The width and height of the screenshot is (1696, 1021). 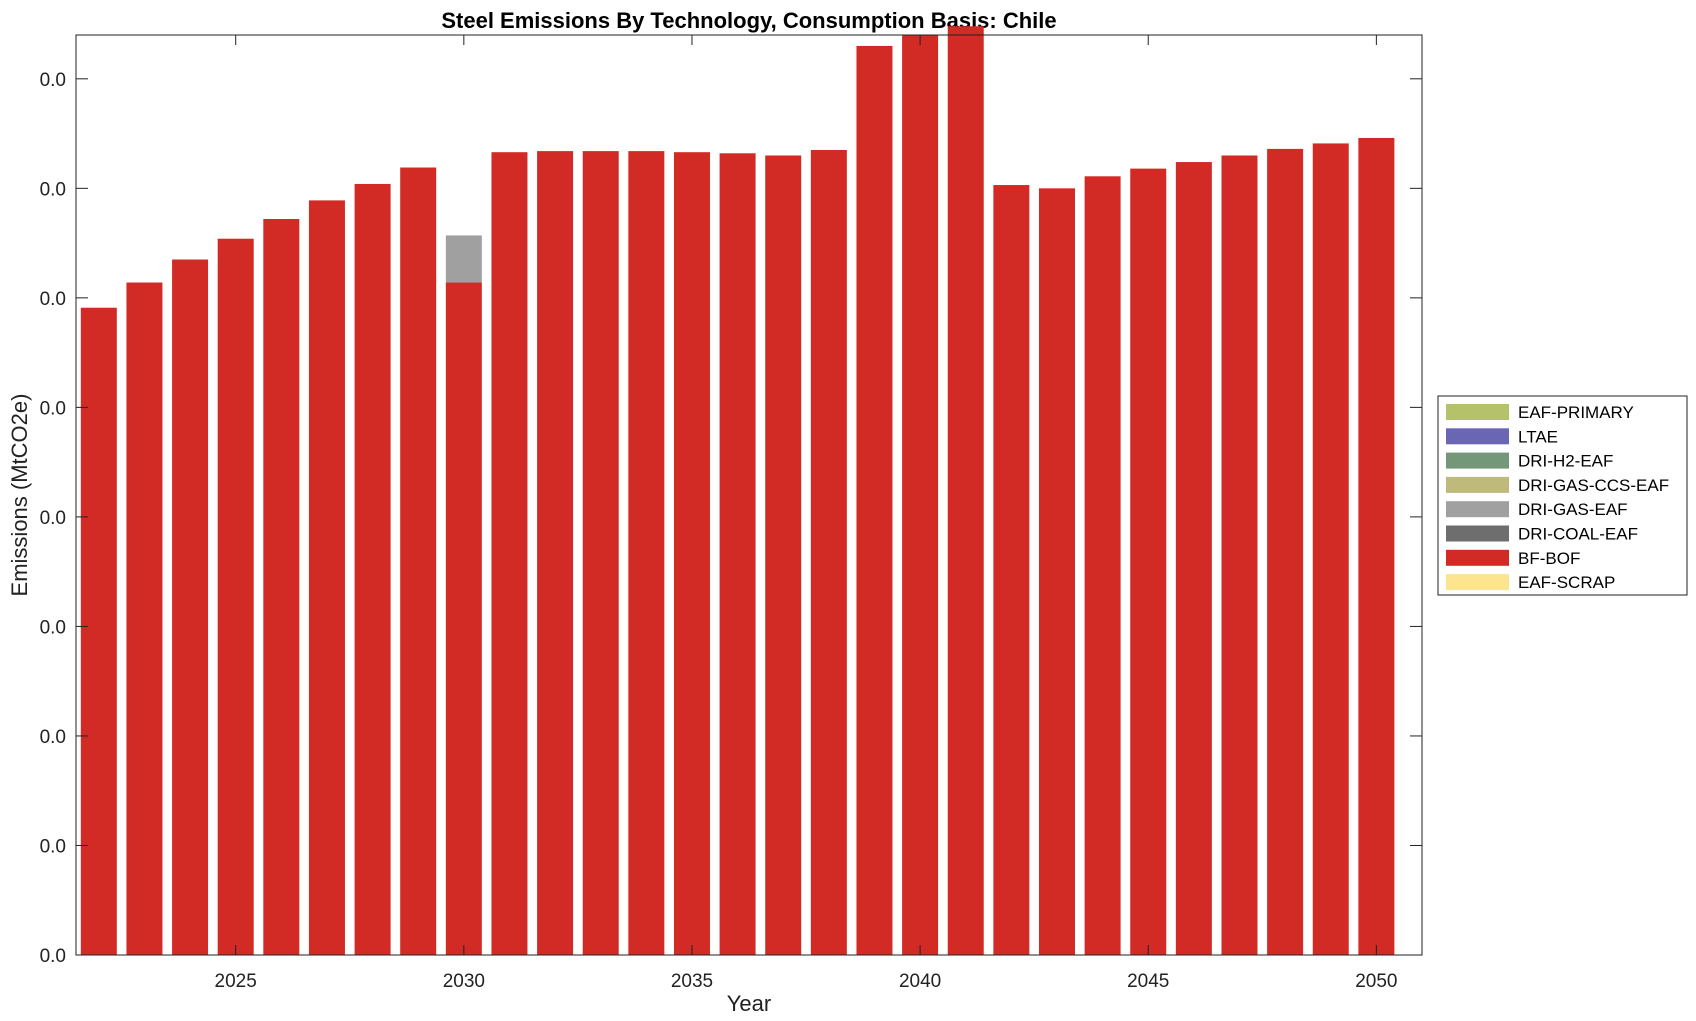 What do you see at coordinates (463, 618) in the screenshot?
I see `bar-bf-bof-2030` at bounding box center [463, 618].